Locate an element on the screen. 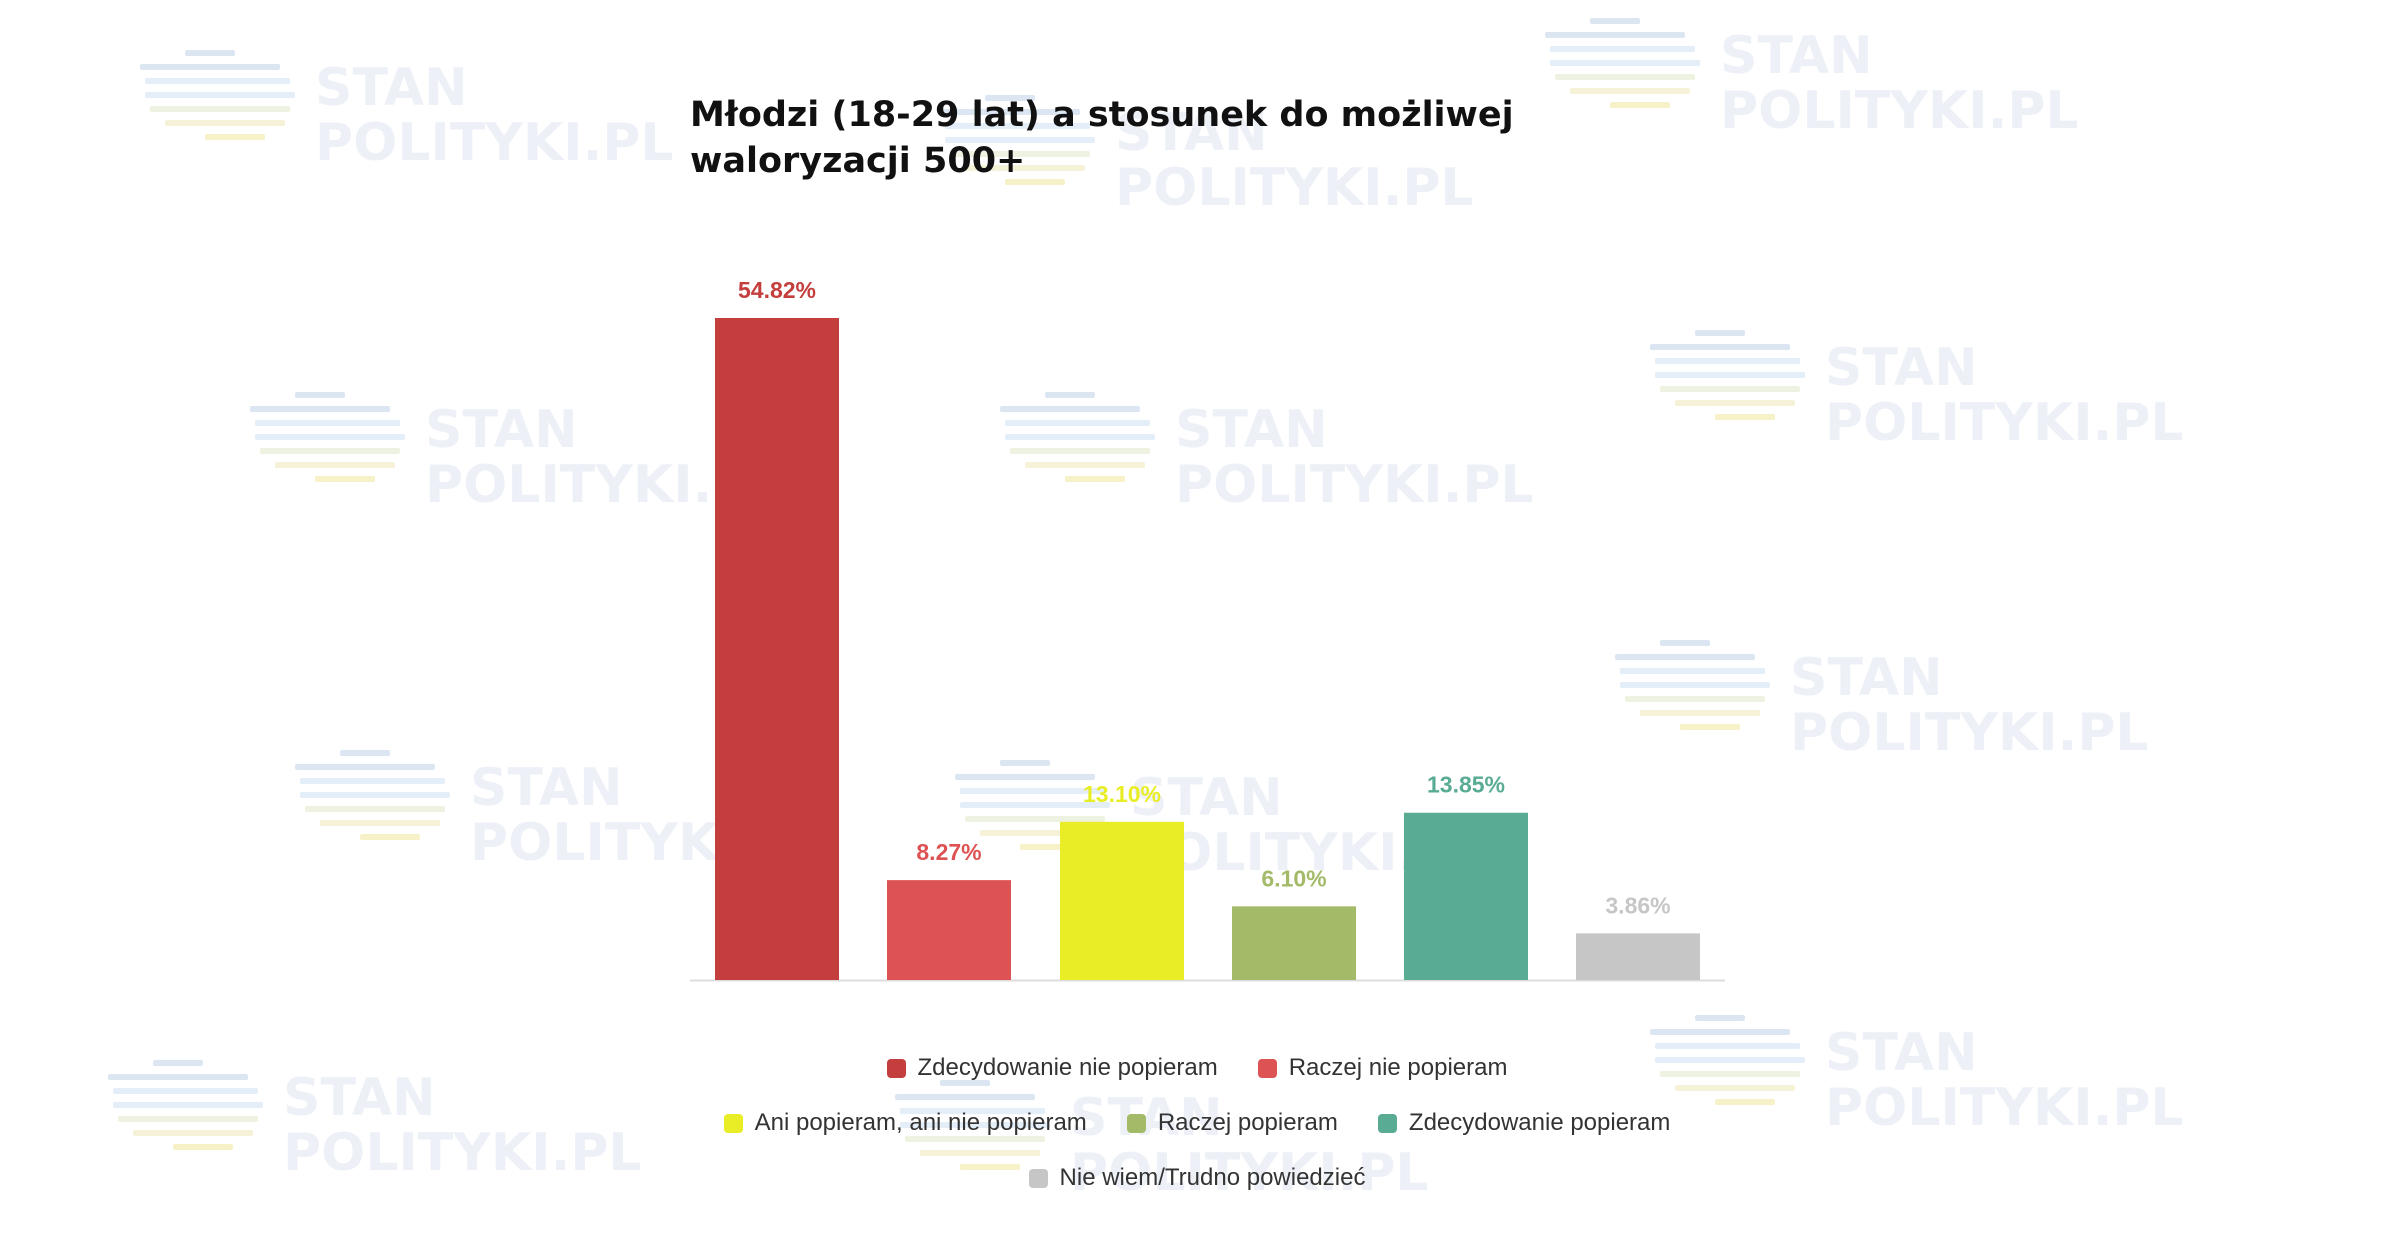 The image size is (2394, 1254). bar-value-label: 13.10% is located at coordinates (1122, 794).